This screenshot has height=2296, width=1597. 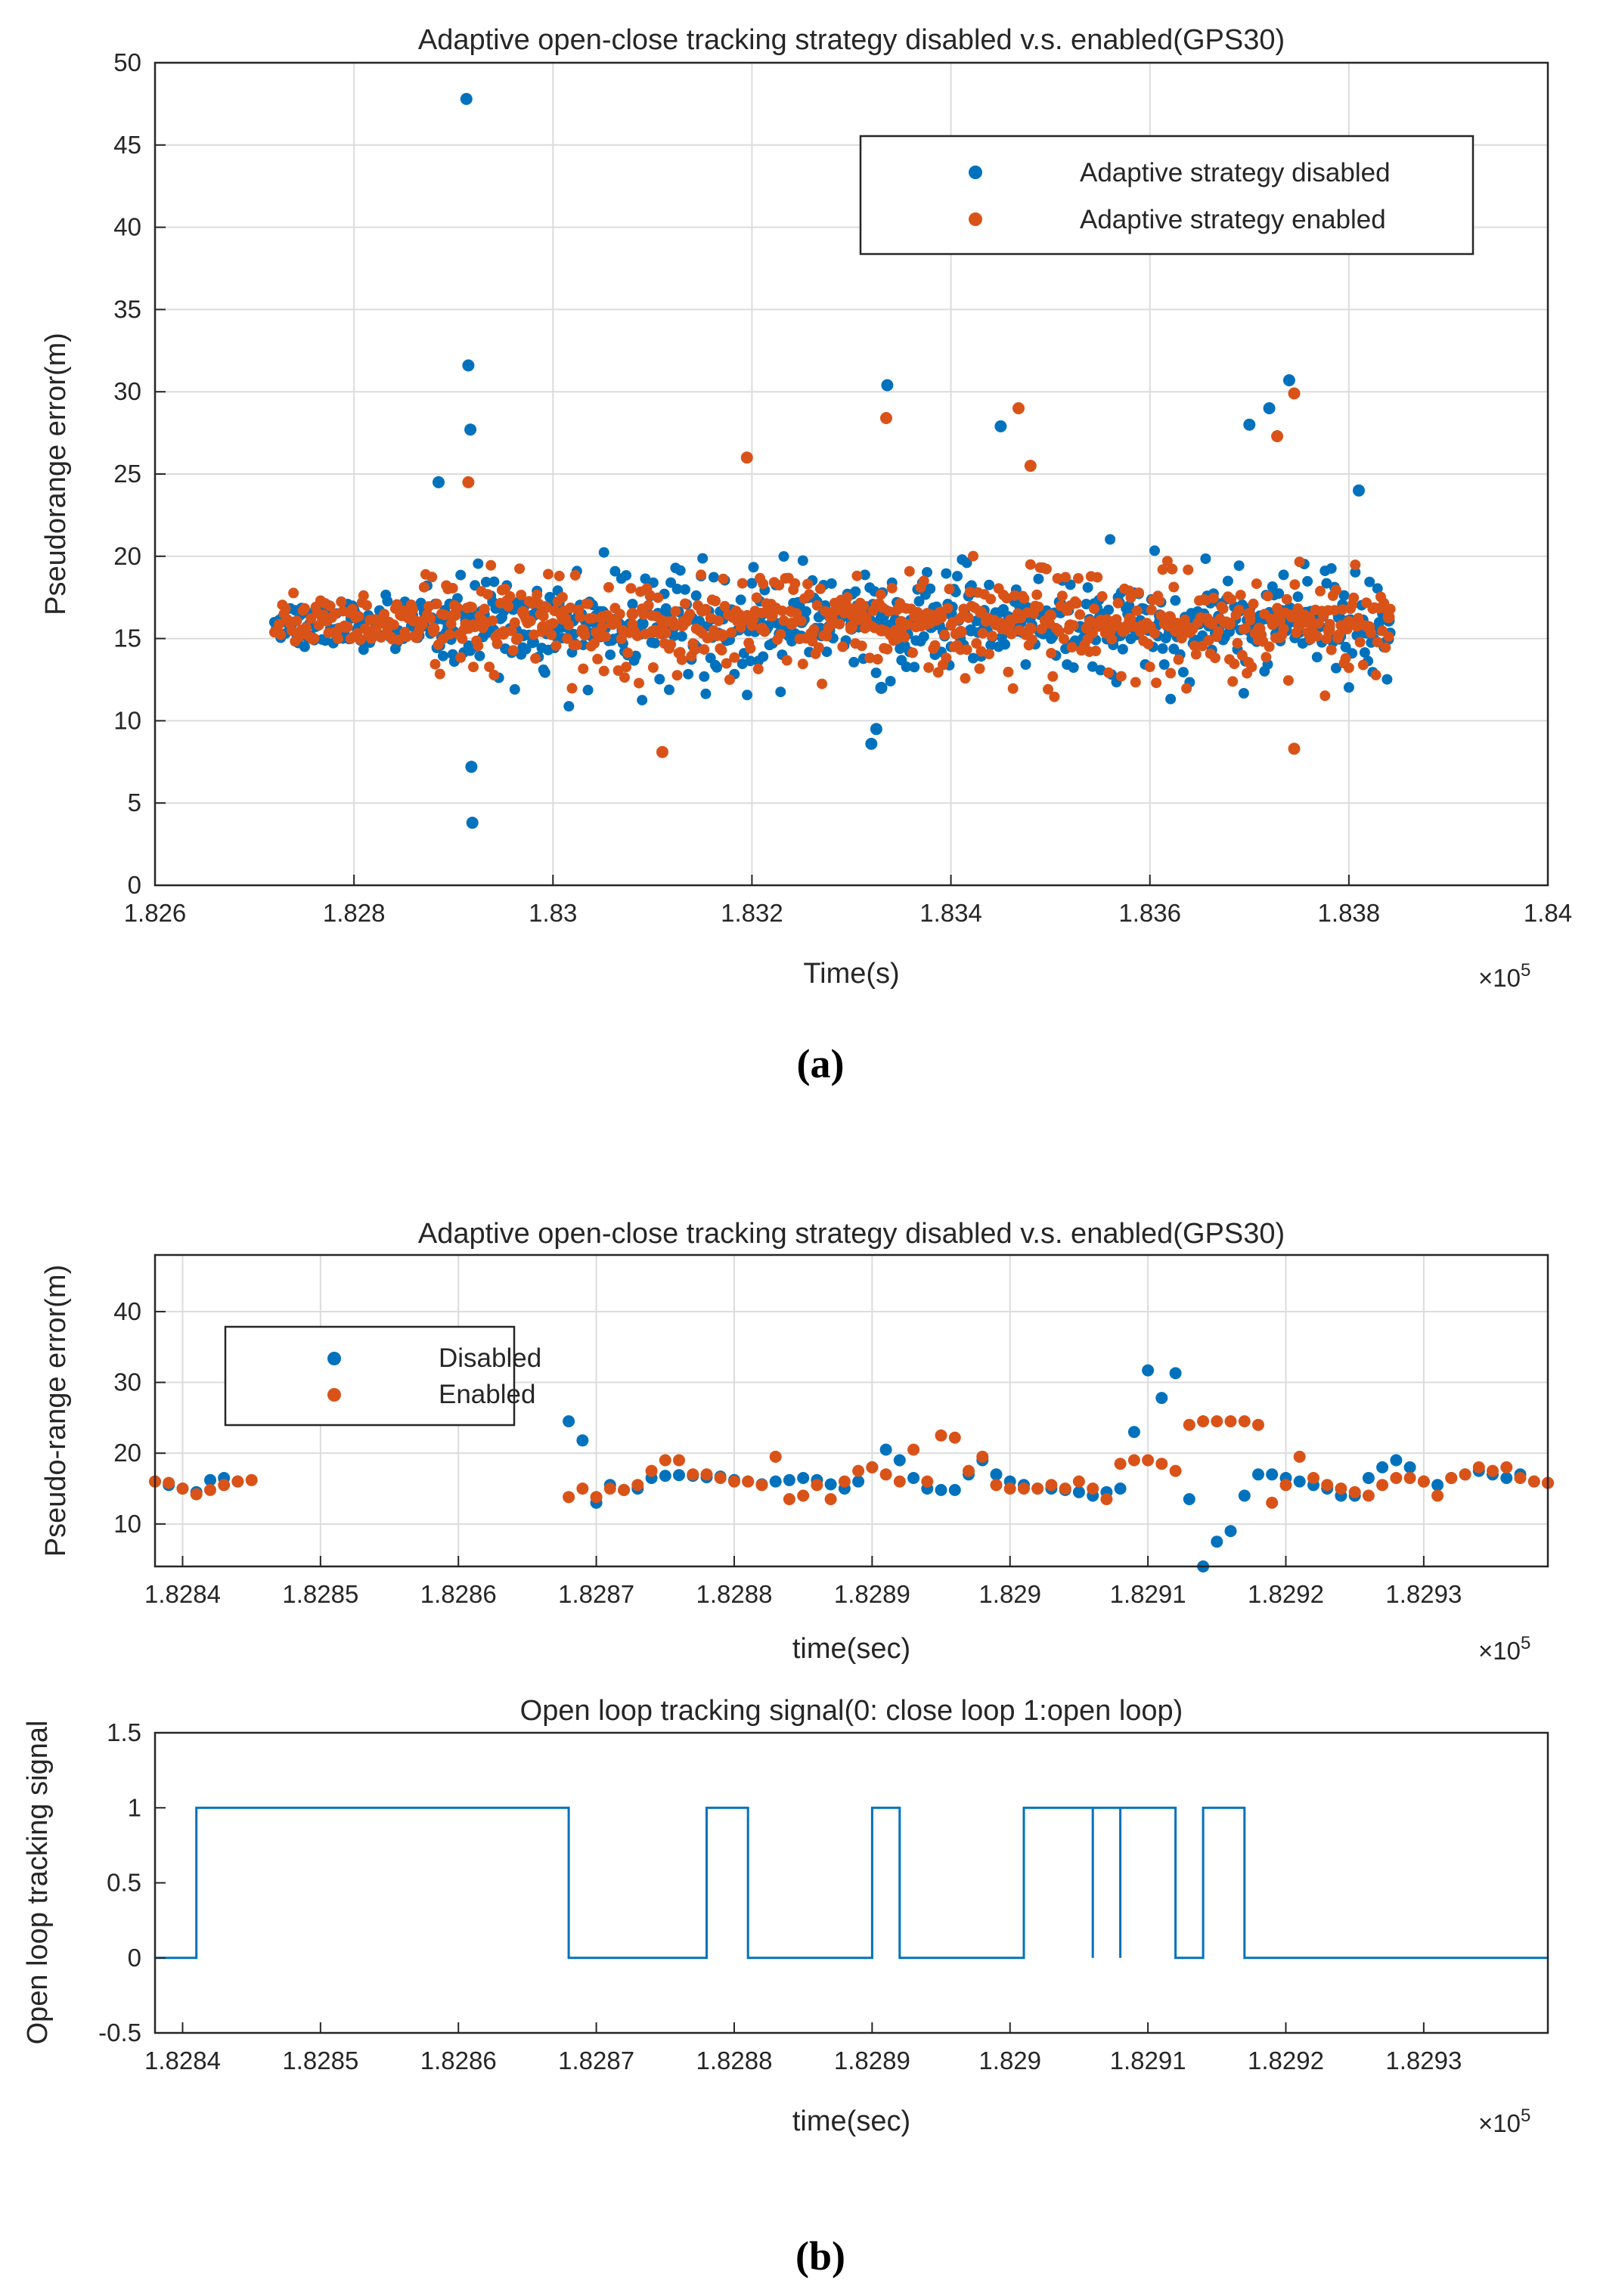 I want to click on x-tick-label: 1.83, so click(x=553, y=913).